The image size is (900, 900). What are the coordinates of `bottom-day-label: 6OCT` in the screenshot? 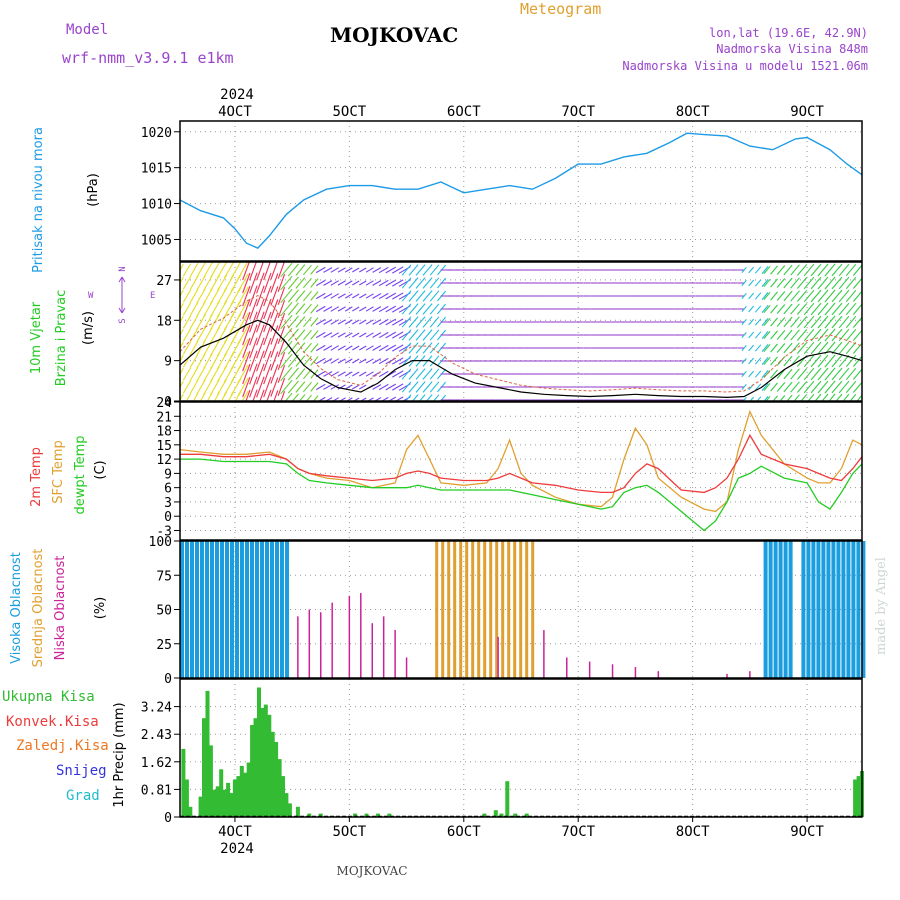 It's located at (464, 832).